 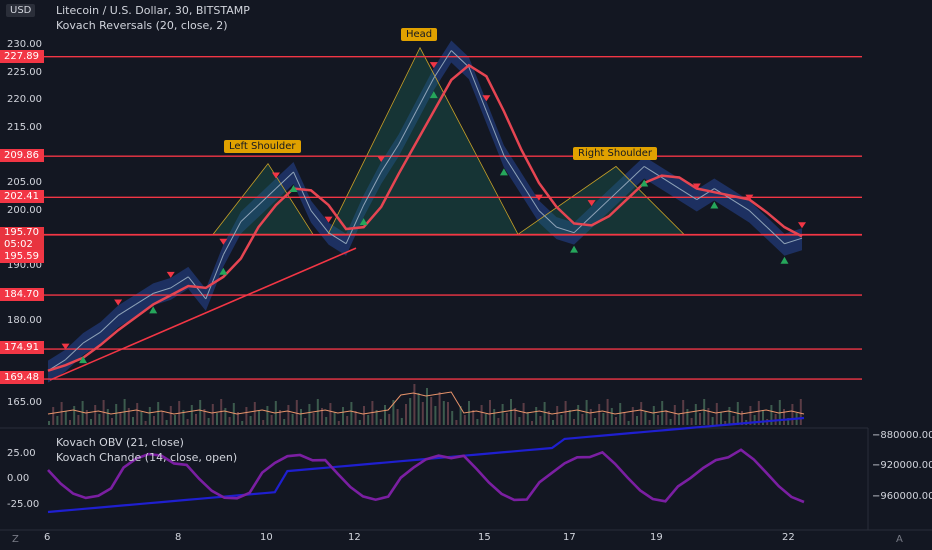 I want to click on axis-tick: 190.00, so click(x=24, y=265).